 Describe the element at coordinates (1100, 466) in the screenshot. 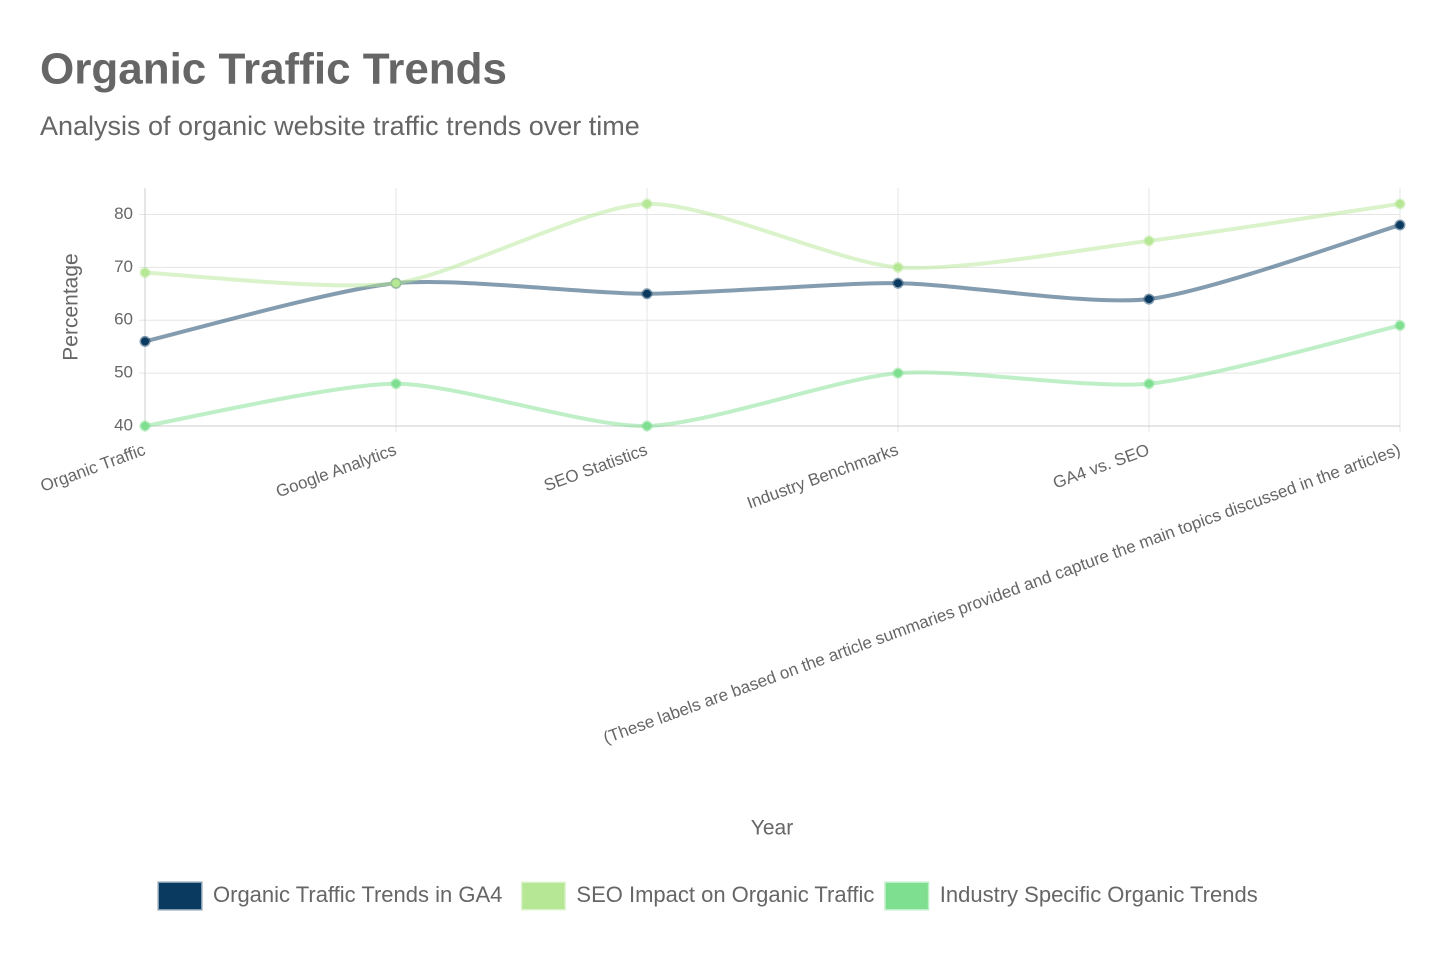

I see `x-tick-label: GA4 vs. SEO` at that location.